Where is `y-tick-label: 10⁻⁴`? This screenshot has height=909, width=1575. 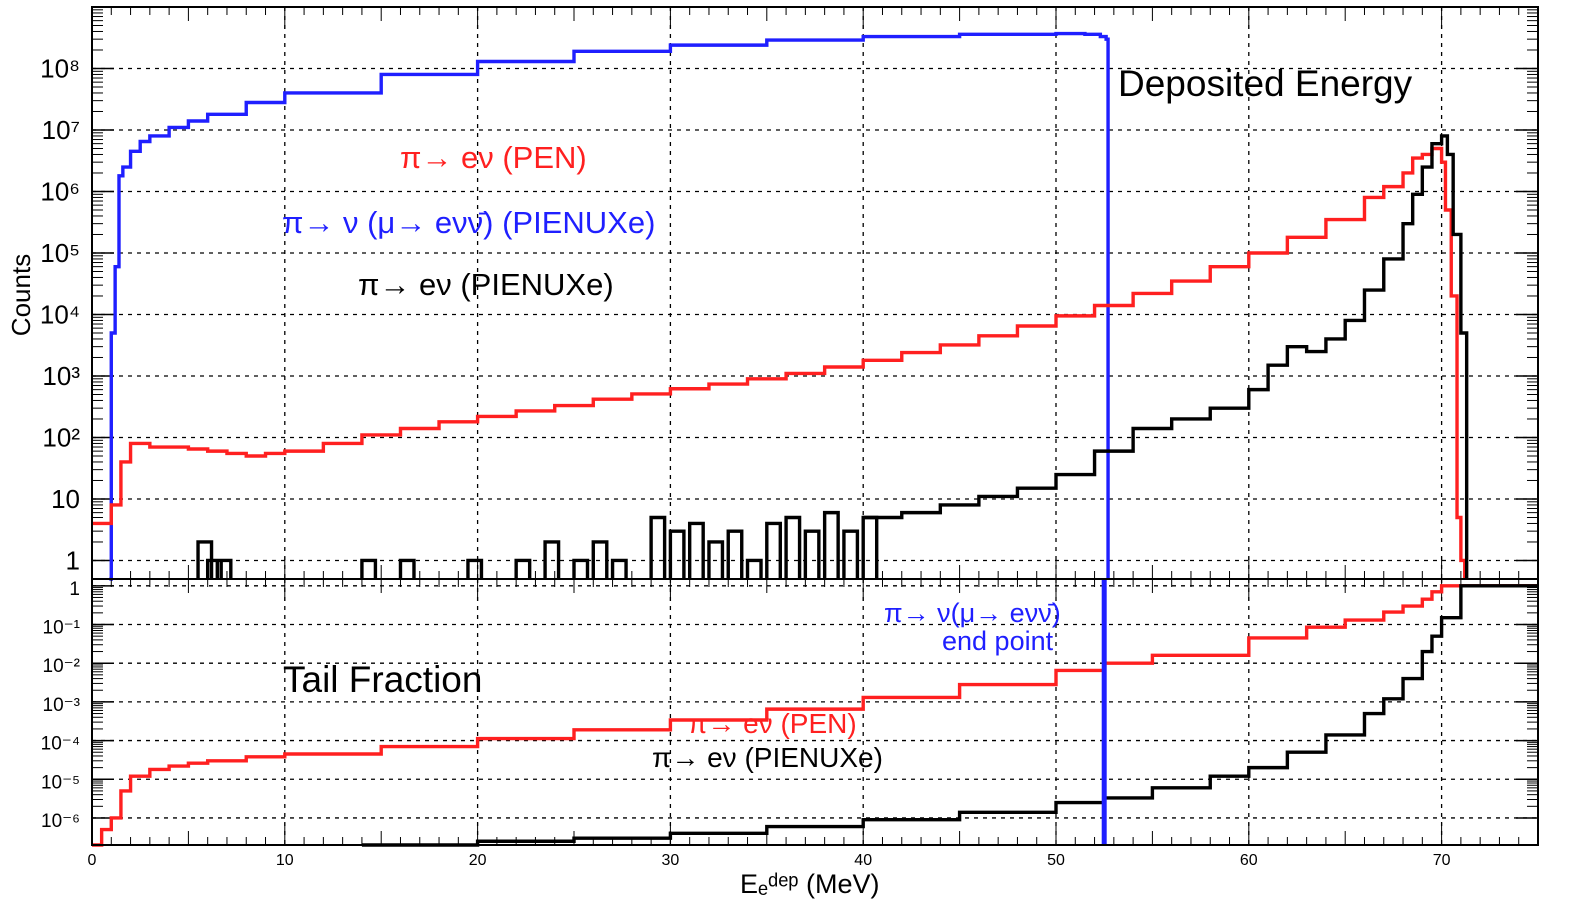
y-tick-label: 10⁻⁴ is located at coordinates (60, 744).